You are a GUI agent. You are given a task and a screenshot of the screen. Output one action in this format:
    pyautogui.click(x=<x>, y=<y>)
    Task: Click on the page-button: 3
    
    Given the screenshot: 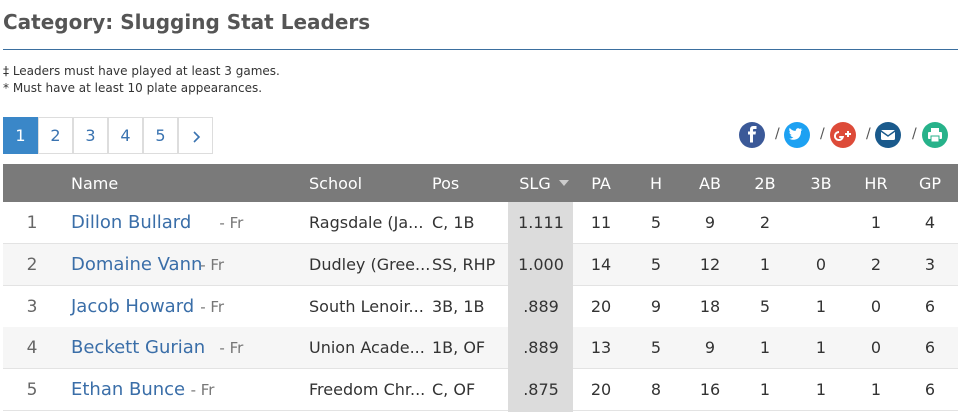 What is the action you would take?
    pyautogui.click(x=90, y=135)
    